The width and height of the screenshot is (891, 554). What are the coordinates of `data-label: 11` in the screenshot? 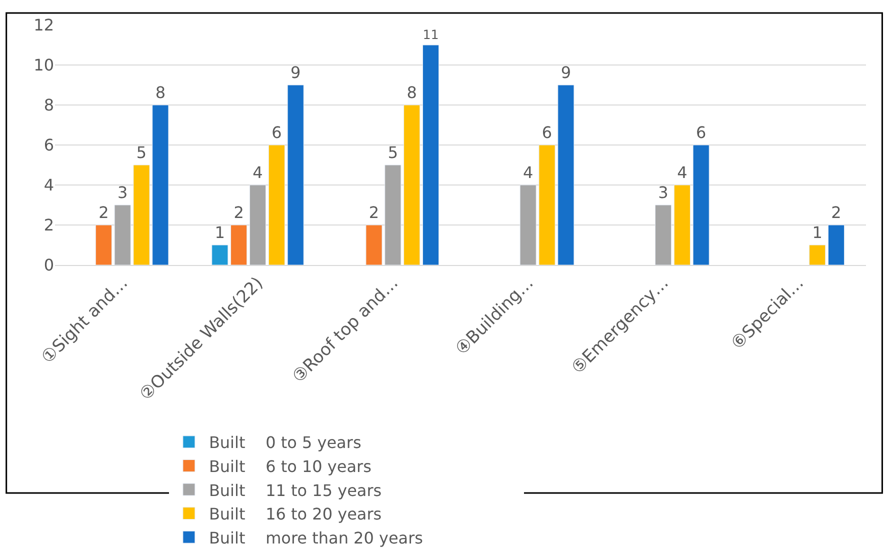 It's located at (430, 34).